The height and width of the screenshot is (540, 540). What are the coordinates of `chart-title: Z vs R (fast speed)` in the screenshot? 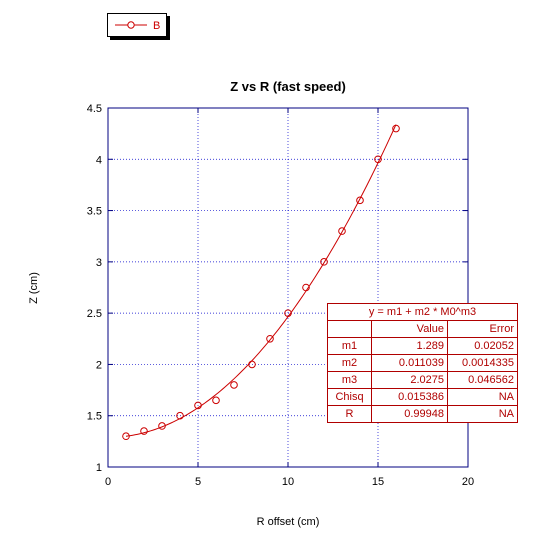 It's located at (288, 86).